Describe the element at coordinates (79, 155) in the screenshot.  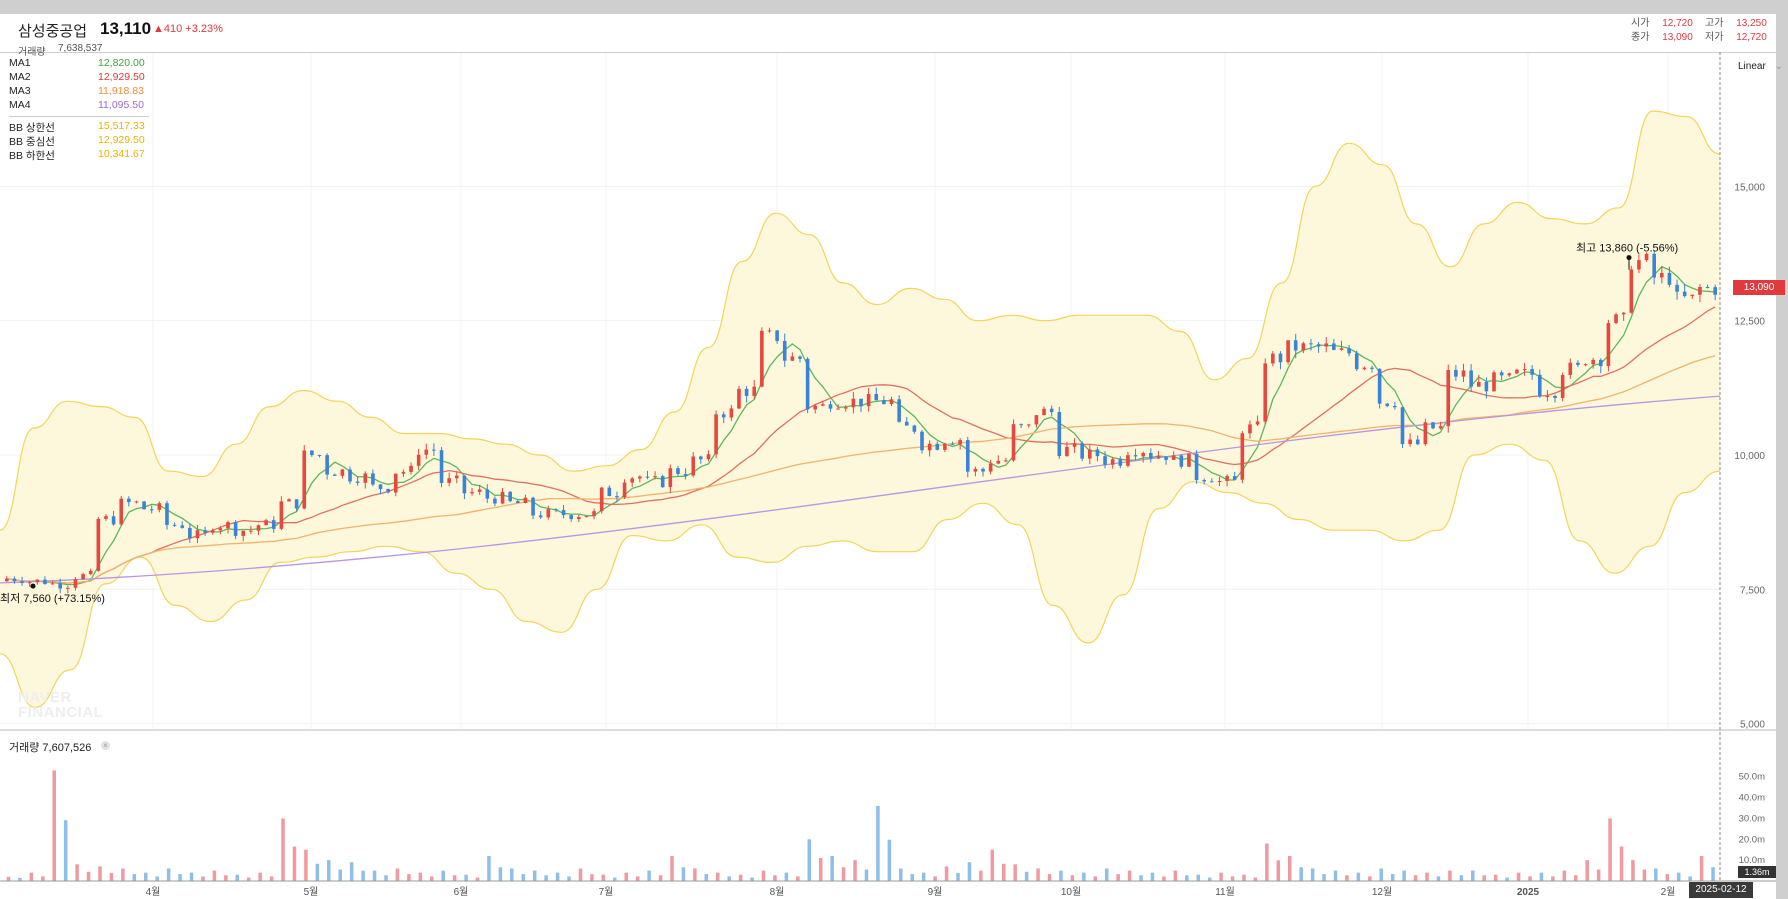
I see `legend-bb-lower: BB 하한선 10,341.67` at that location.